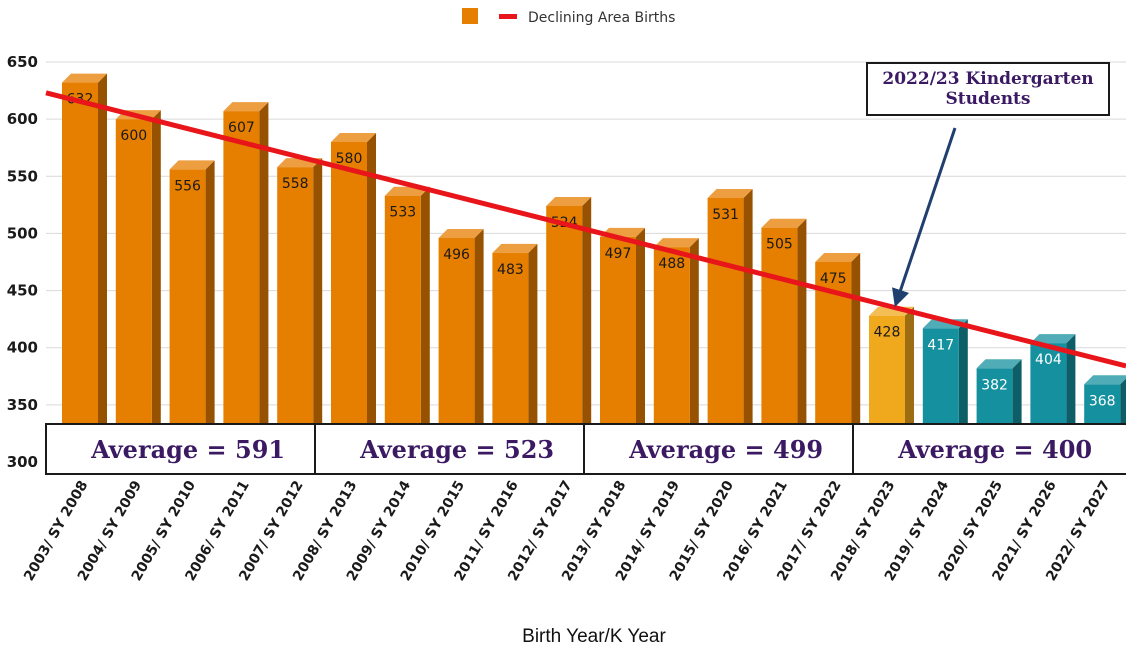 Image resolution: width=1126 pixels, height=646 pixels. Describe the element at coordinates (22, 405) in the screenshot. I see `y-tick-350: 350` at that location.